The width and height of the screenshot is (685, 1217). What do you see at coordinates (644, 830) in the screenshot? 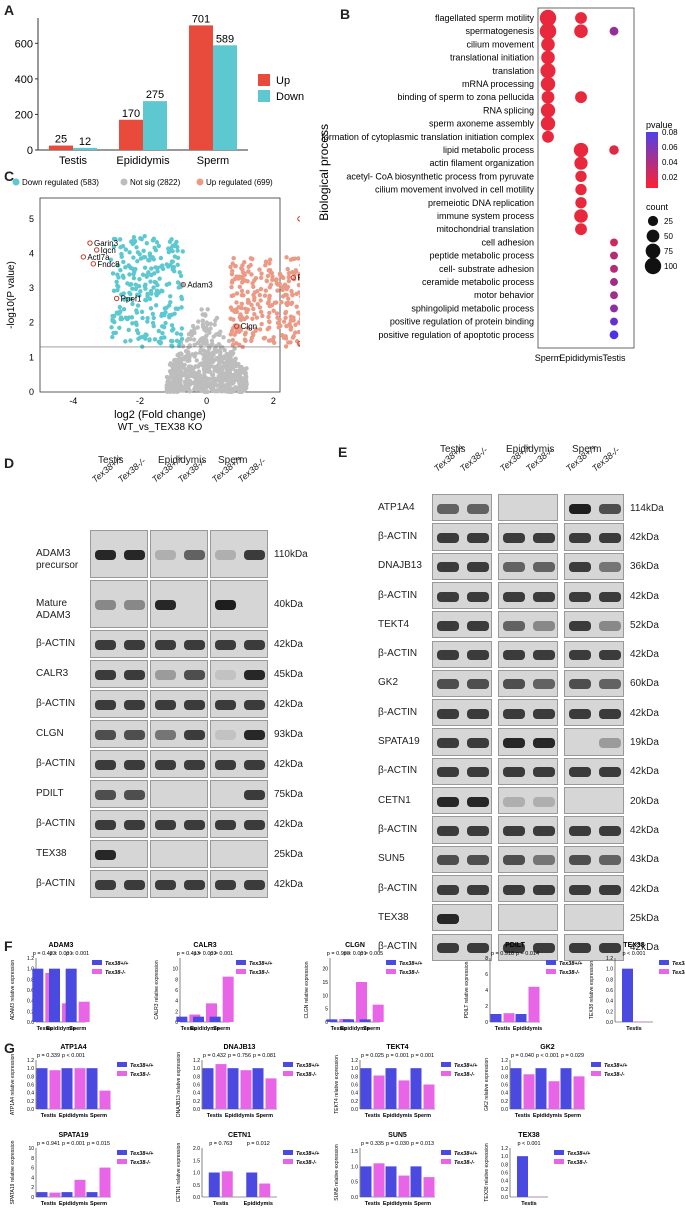
I see `kda-label: 42kDa` at bounding box center [644, 830].